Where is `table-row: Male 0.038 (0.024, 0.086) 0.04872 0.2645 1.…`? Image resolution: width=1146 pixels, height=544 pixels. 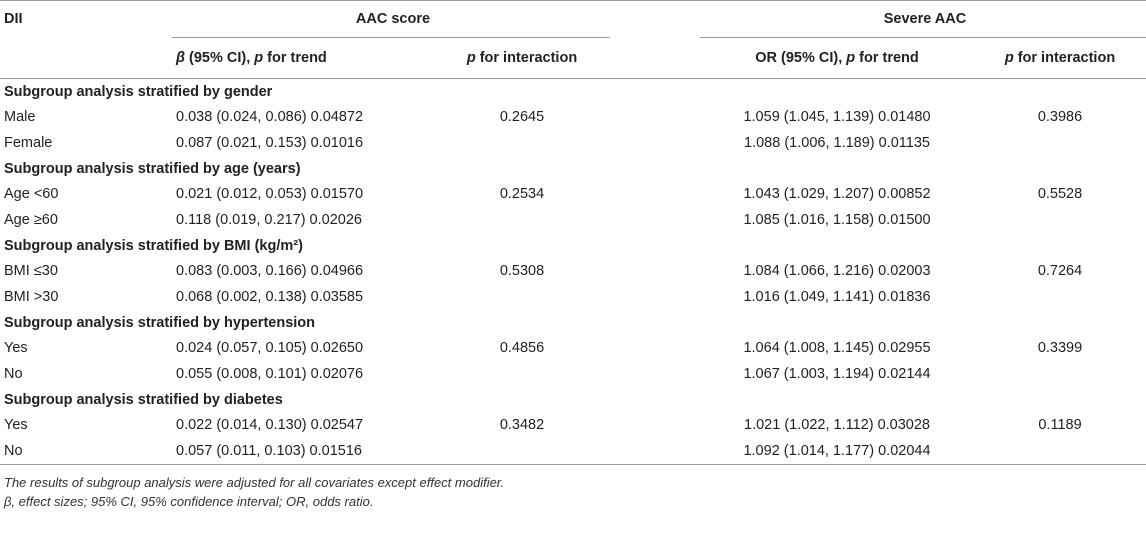
table-row: Male 0.038 (0.024, 0.086) 0.04872 0.2645 1.… is located at coordinates (573, 117).